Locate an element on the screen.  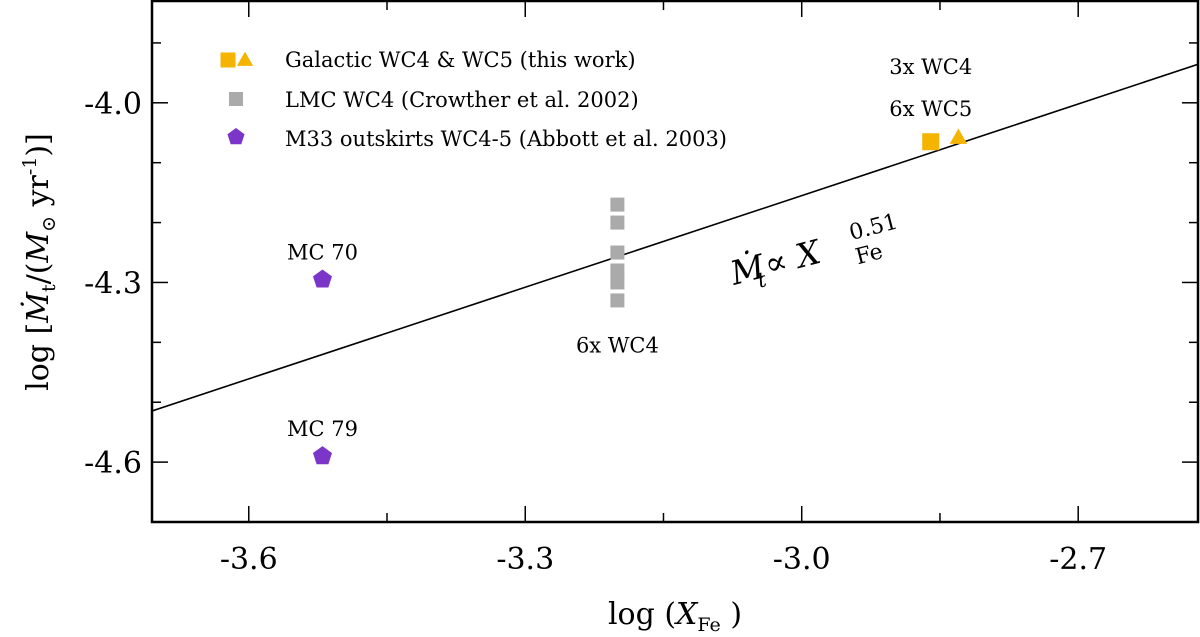
y-title-m: M is located at coordinates (38, 247).